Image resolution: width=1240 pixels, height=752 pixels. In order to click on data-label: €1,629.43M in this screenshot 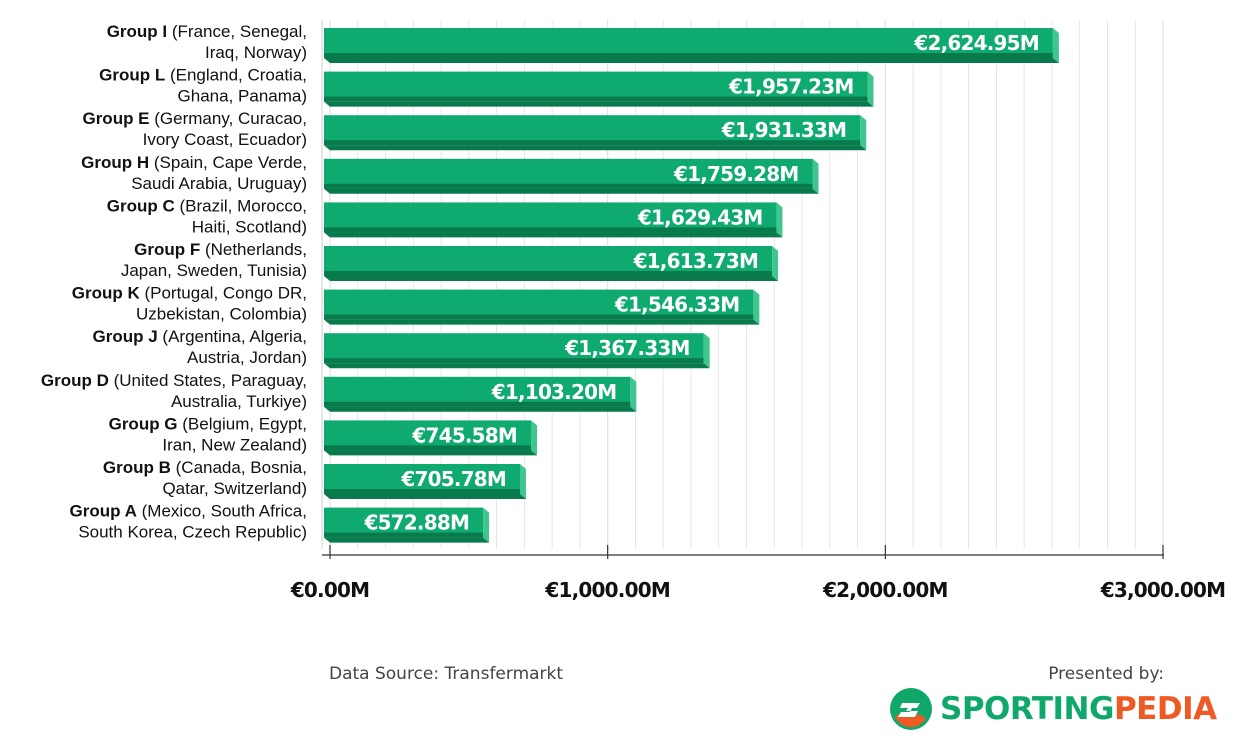, I will do `click(700, 217)`.